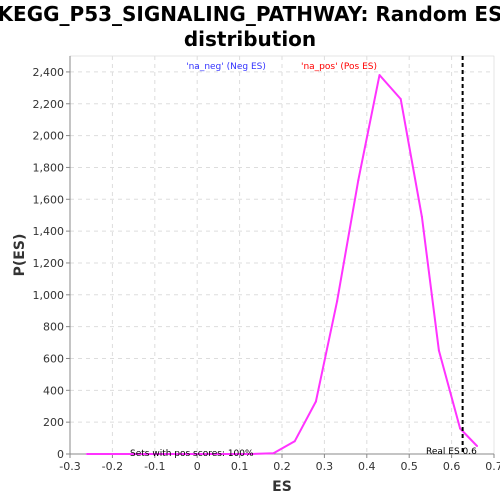 The width and height of the screenshot is (500, 500). Describe the element at coordinates (49, 136) in the screenshot. I see `y-tick-label: 2,000` at that location.